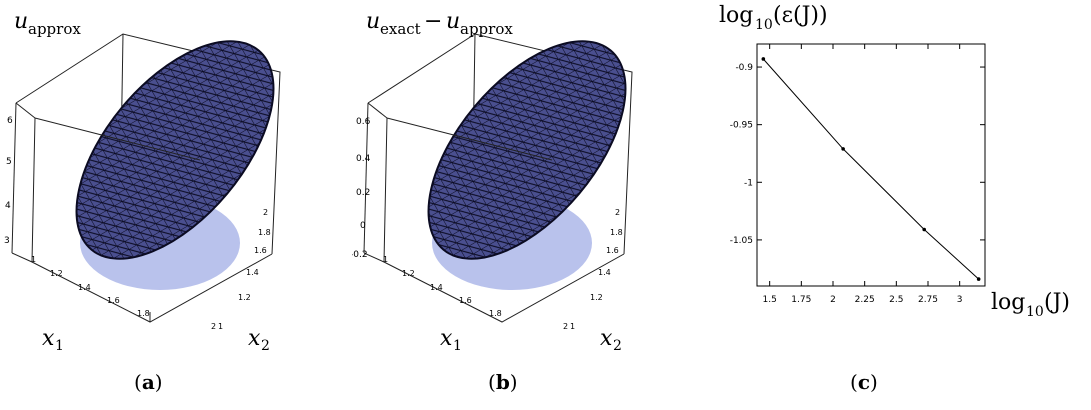 This screenshot has height=410, width=1091. What do you see at coordinates (7, 241) in the screenshot?
I see `z-tick-label: 3` at bounding box center [7, 241].